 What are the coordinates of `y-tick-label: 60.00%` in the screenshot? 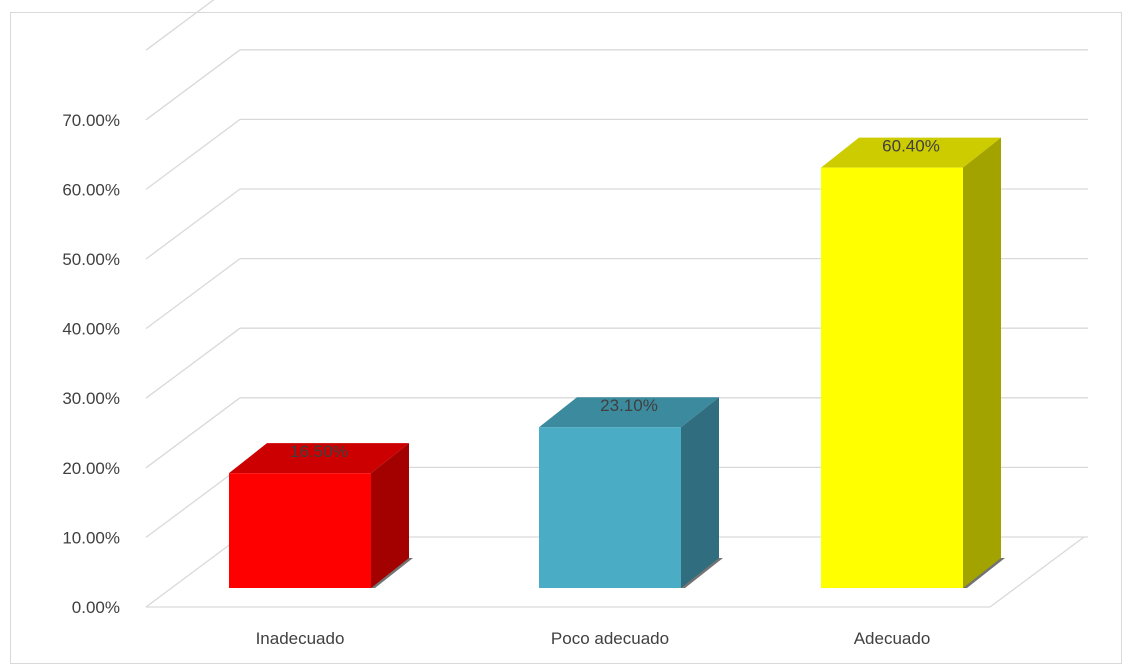 It's located at (91, 189).